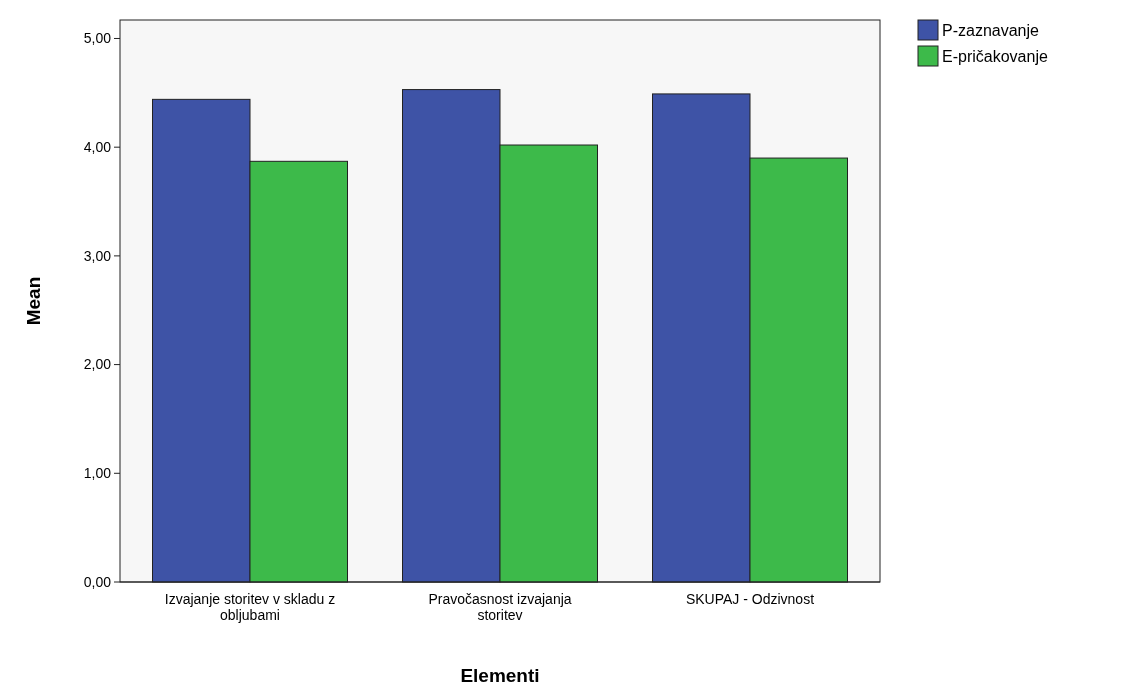  Describe the element at coordinates (500, 675) in the screenshot. I see `x-axis-title: Elementi` at that location.